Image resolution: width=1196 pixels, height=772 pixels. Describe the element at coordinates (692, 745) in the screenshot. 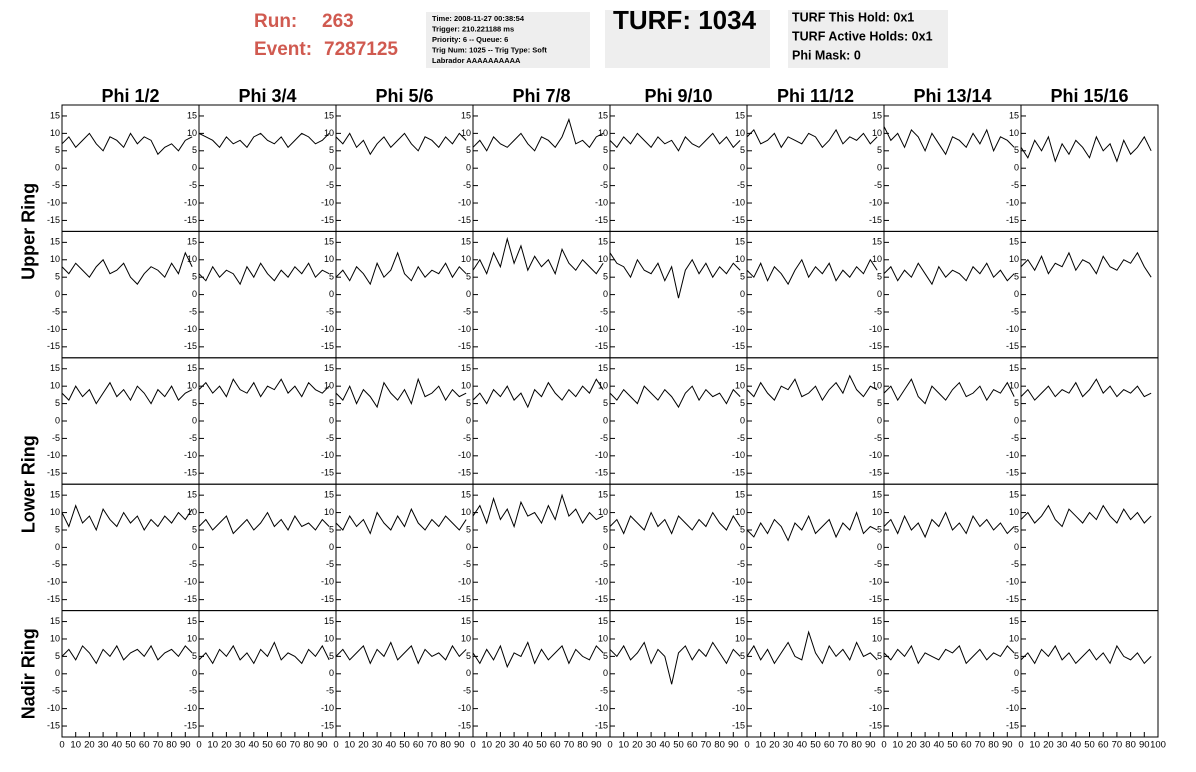

I see `x-tick-label: 60` at that location.